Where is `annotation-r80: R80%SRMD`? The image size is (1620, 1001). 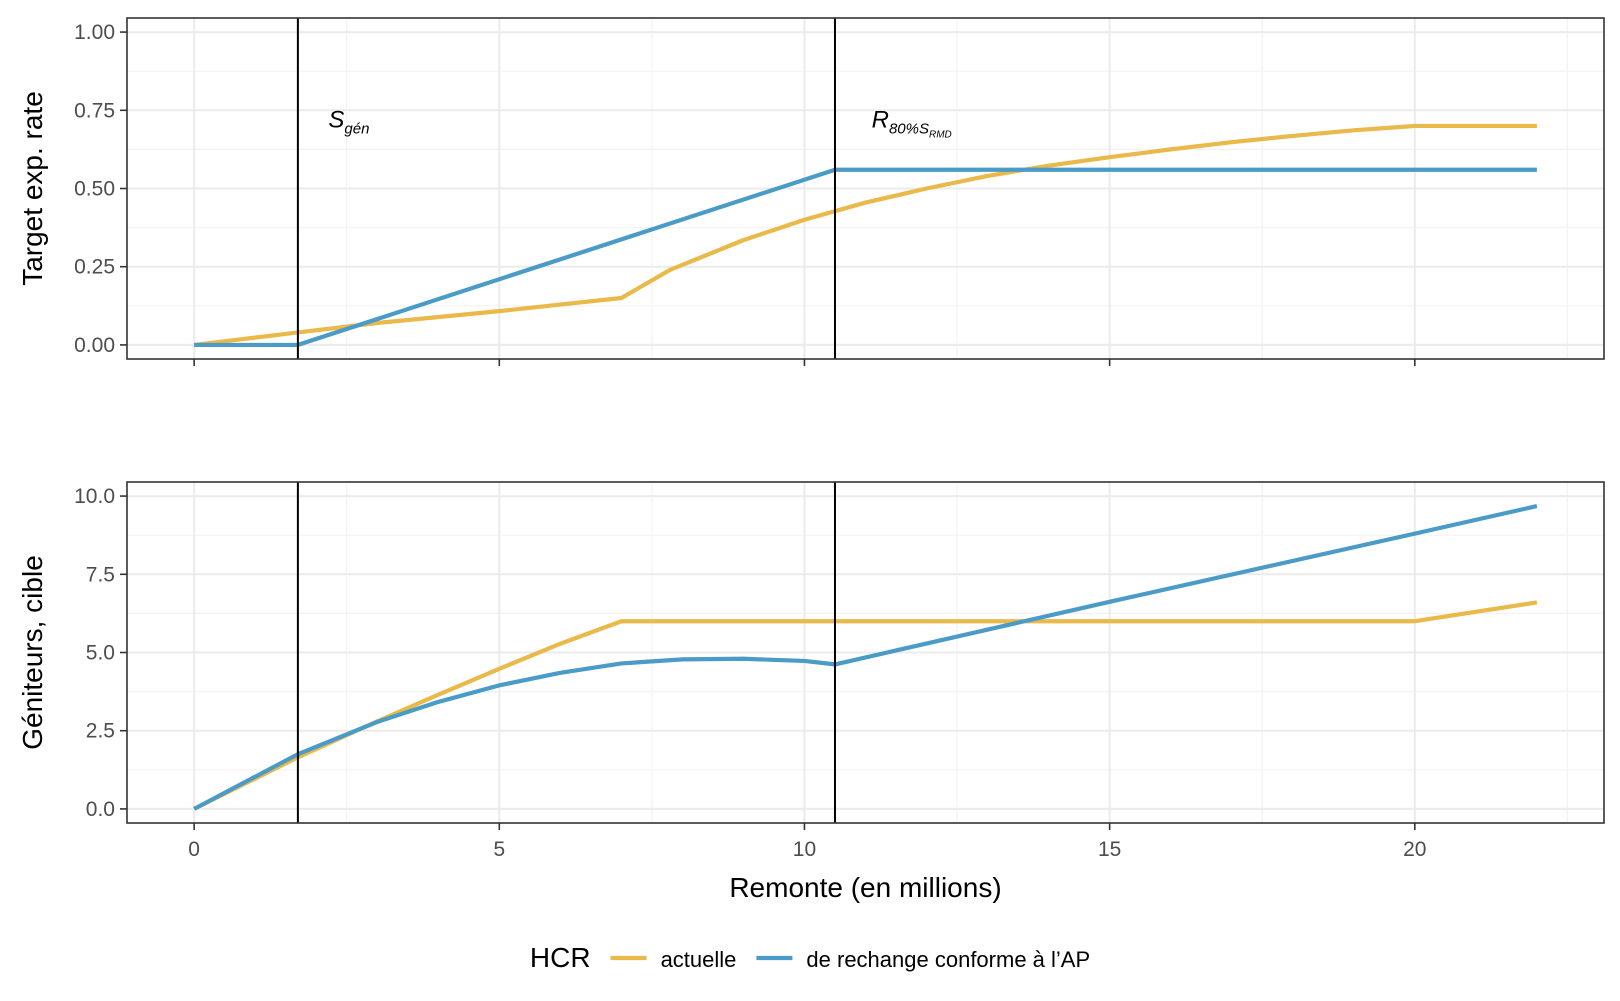 annotation-r80: R80%SRMD is located at coordinates (912, 124).